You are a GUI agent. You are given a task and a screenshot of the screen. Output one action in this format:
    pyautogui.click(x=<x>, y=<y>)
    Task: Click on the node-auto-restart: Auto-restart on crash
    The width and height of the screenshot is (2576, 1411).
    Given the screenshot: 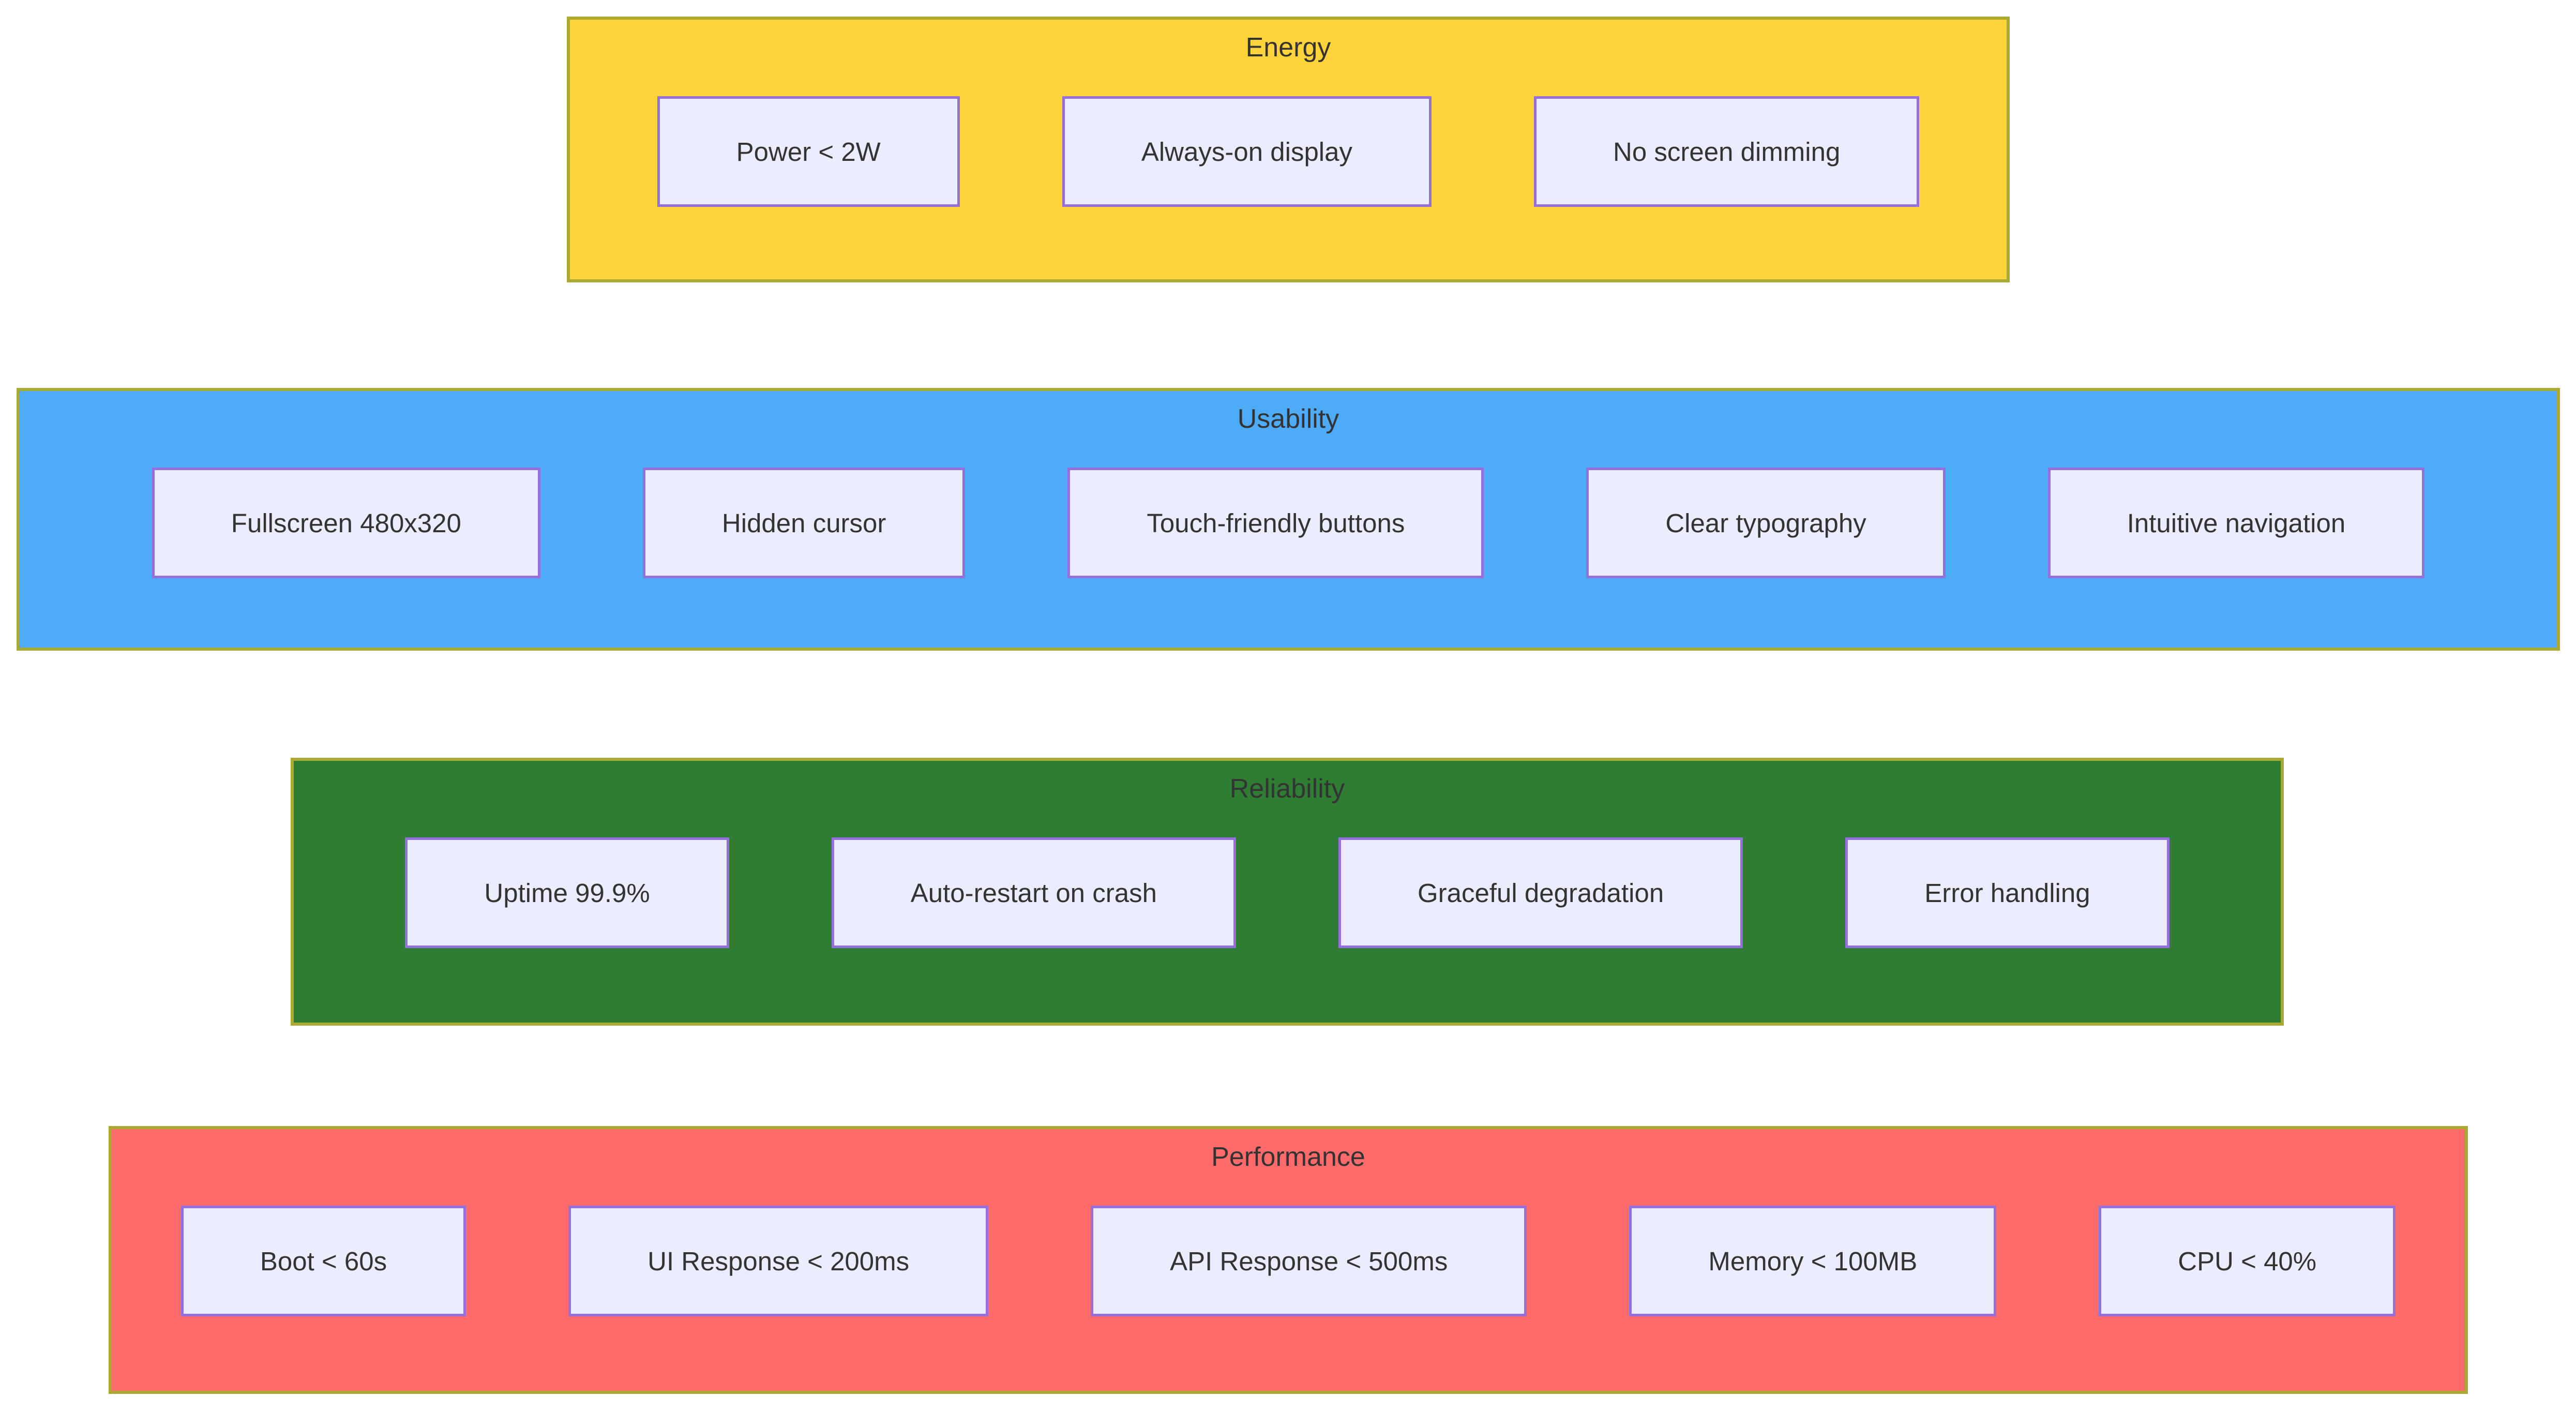 What is the action you would take?
    pyautogui.click(x=1033, y=892)
    